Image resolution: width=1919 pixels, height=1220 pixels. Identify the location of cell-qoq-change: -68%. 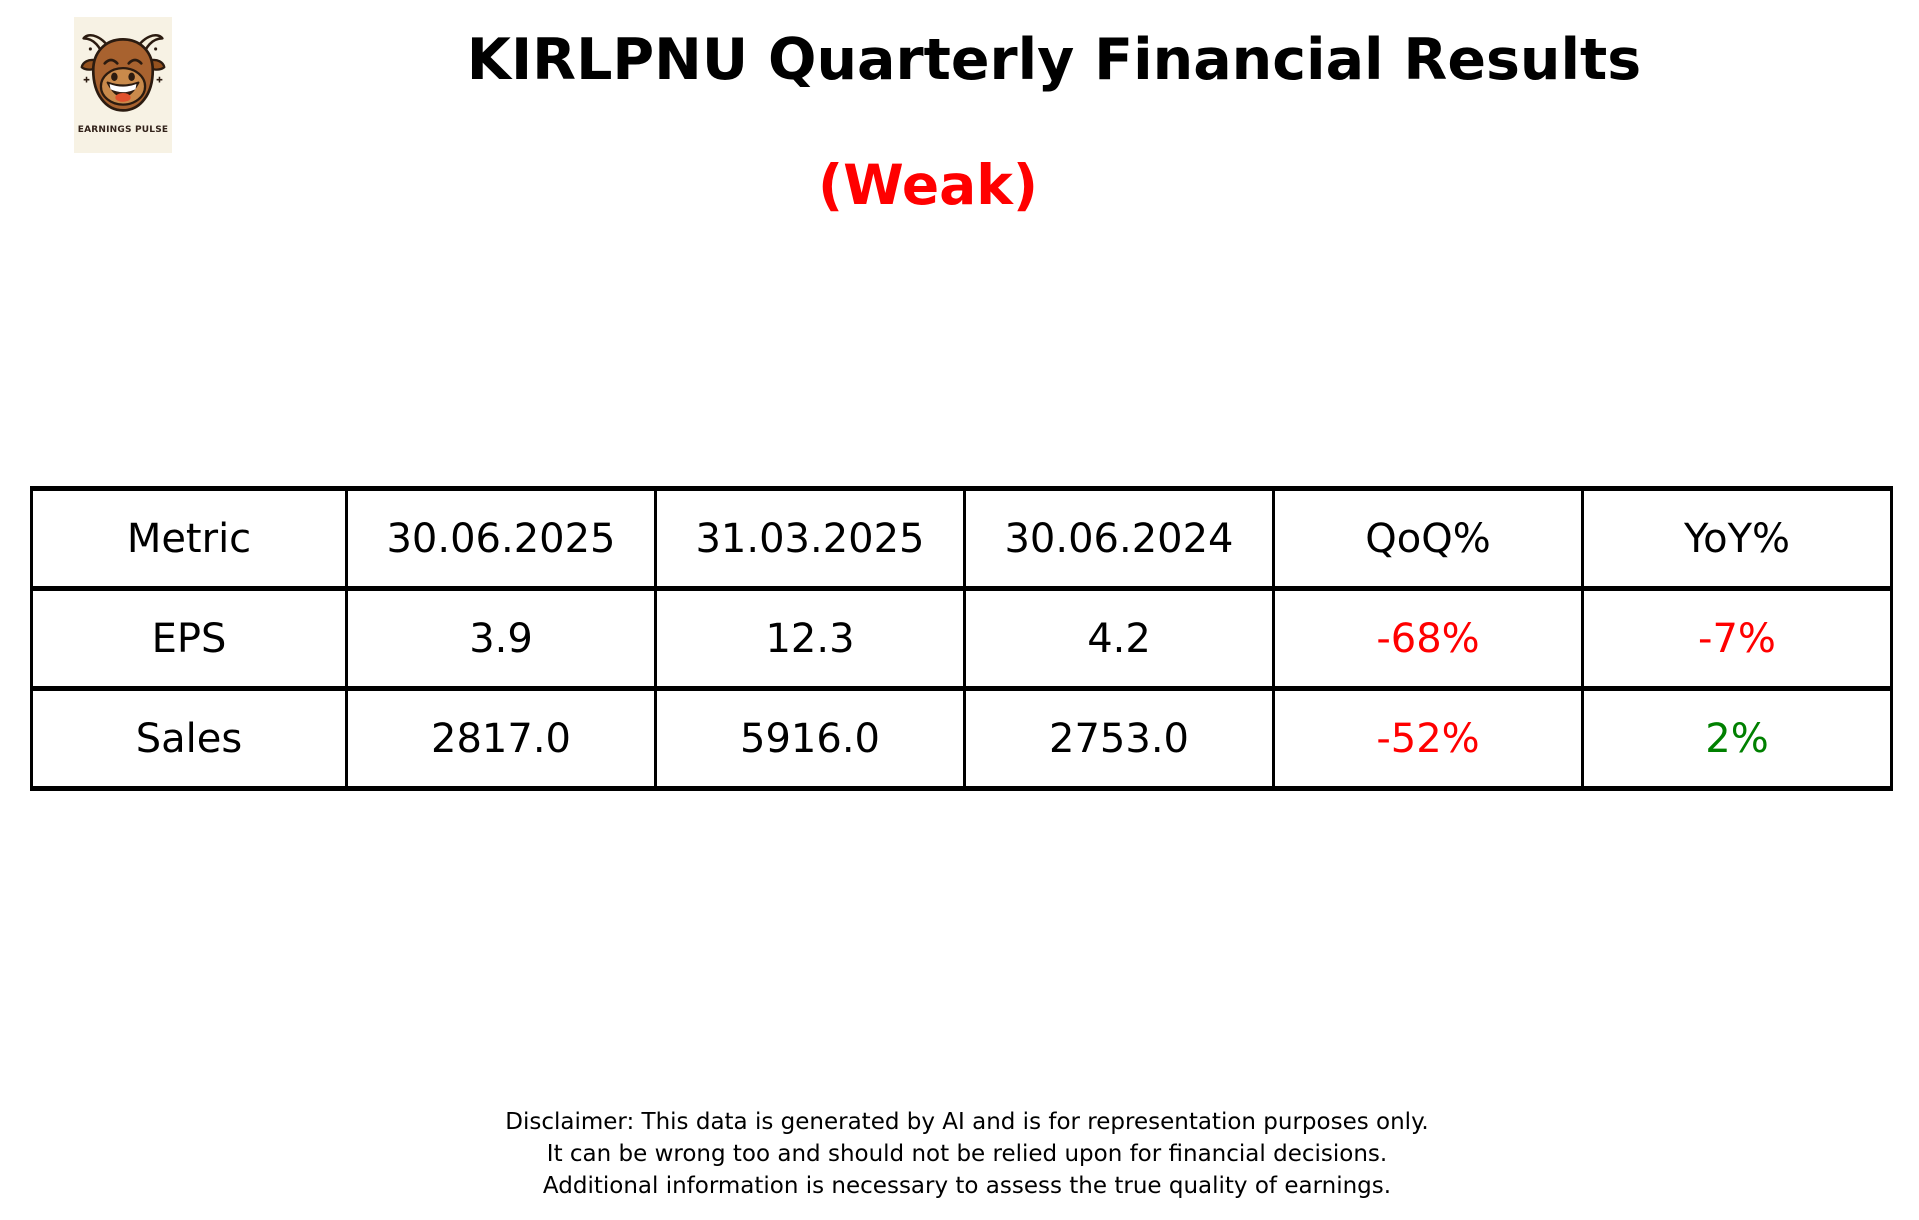
(1428, 638).